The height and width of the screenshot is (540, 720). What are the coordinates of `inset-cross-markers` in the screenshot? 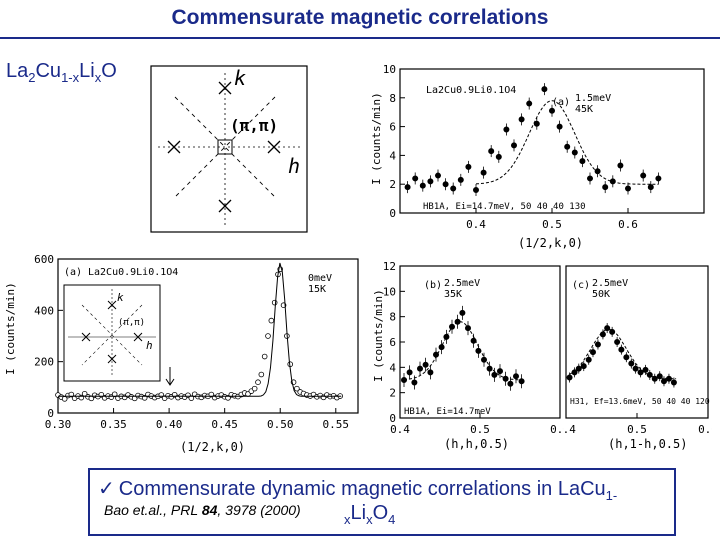 It's located at (112, 332).